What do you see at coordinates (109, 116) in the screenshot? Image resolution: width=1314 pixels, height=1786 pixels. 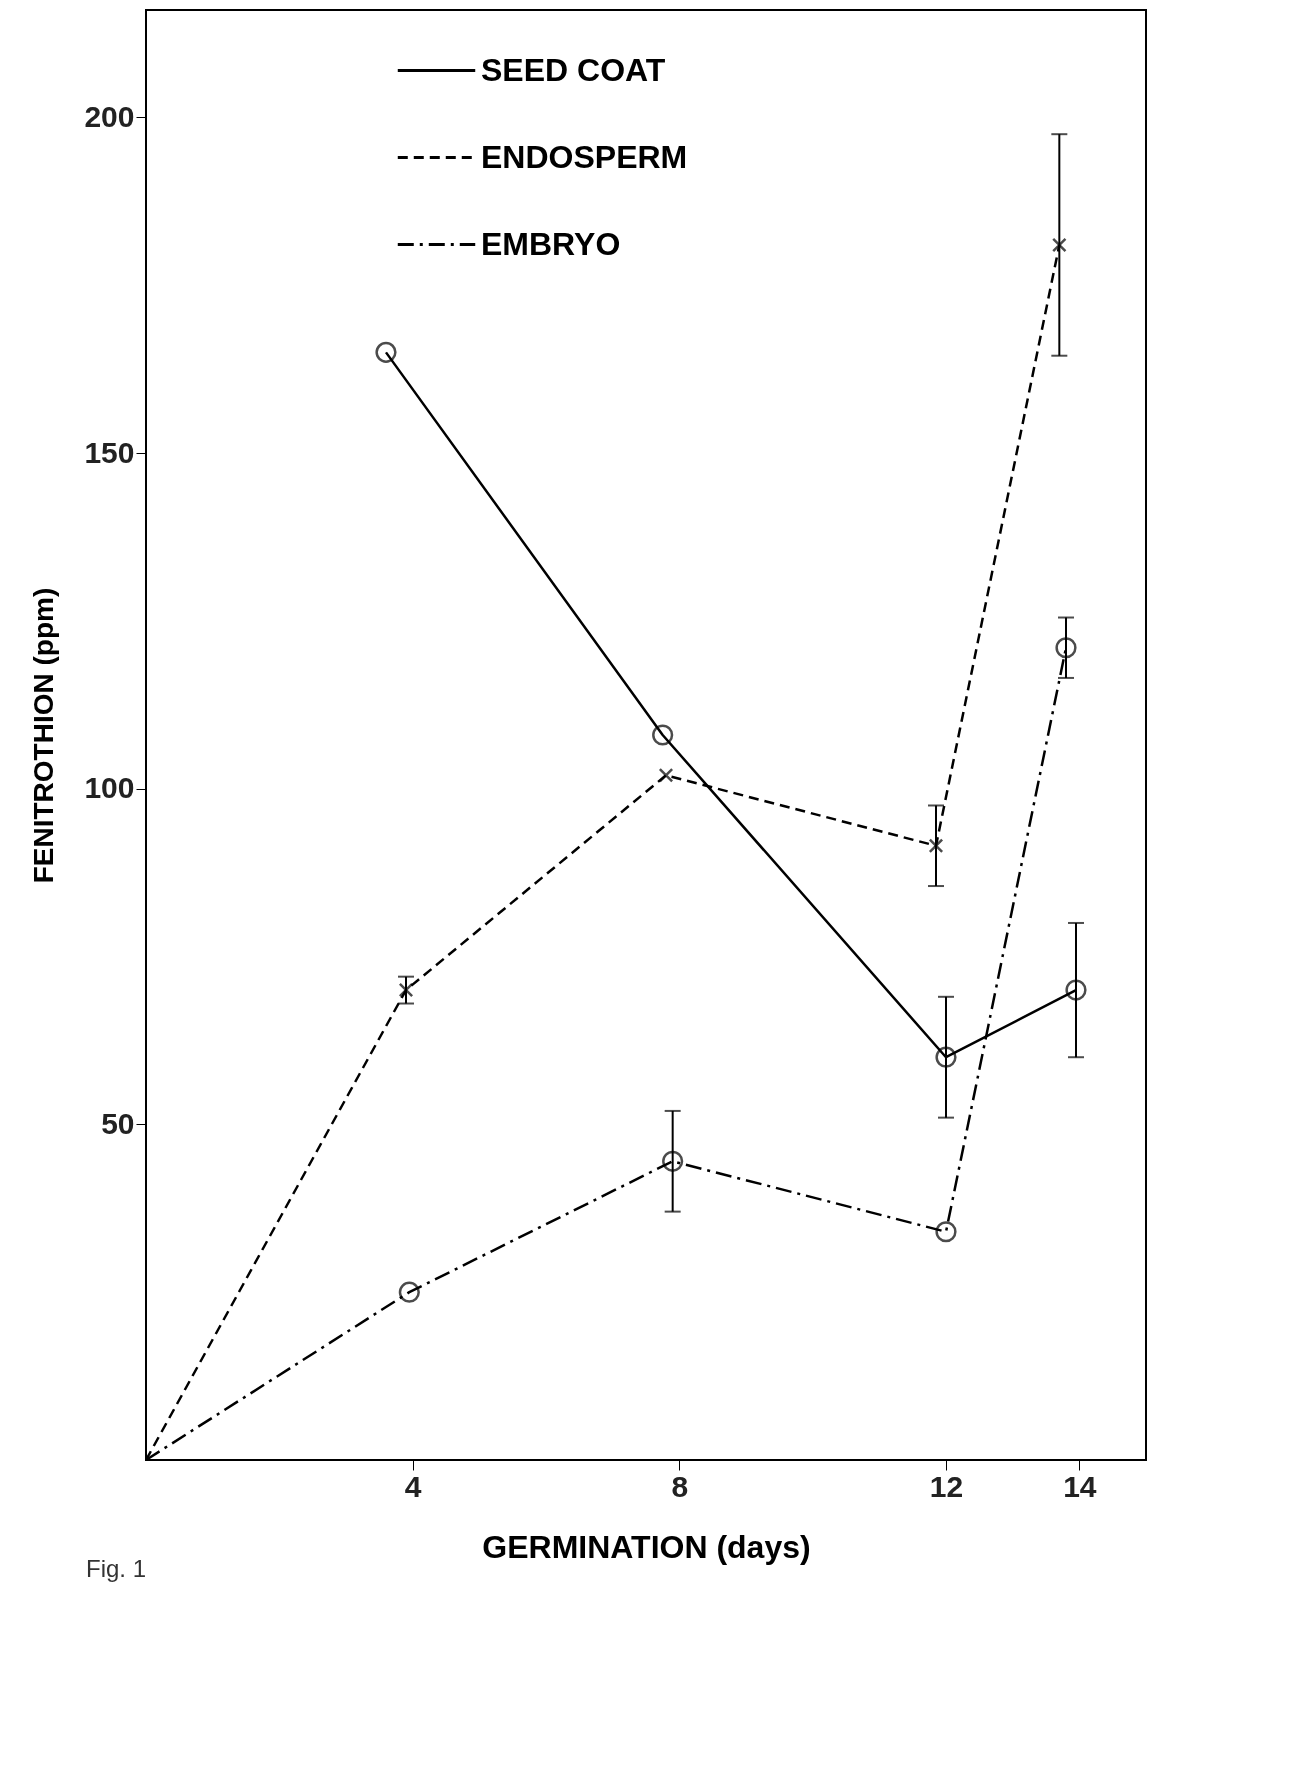 I see `y-tick-label: 200` at bounding box center [109, 116].